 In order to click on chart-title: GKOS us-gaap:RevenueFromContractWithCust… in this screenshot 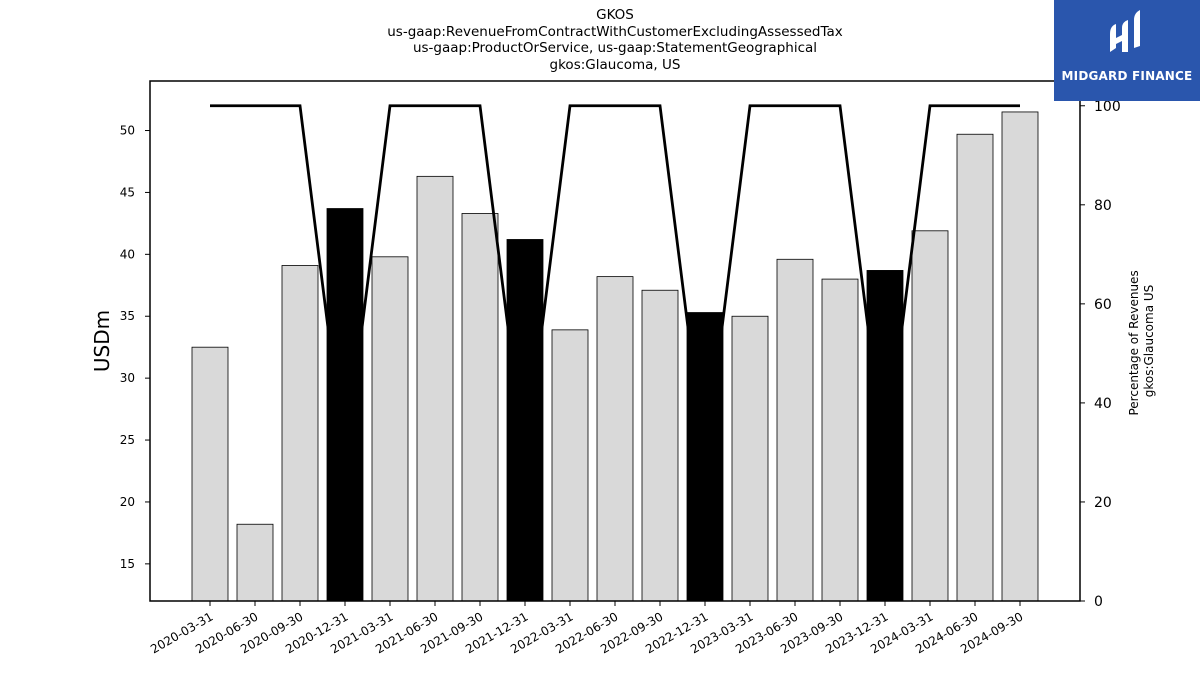, I will do `click(615, 40)`.